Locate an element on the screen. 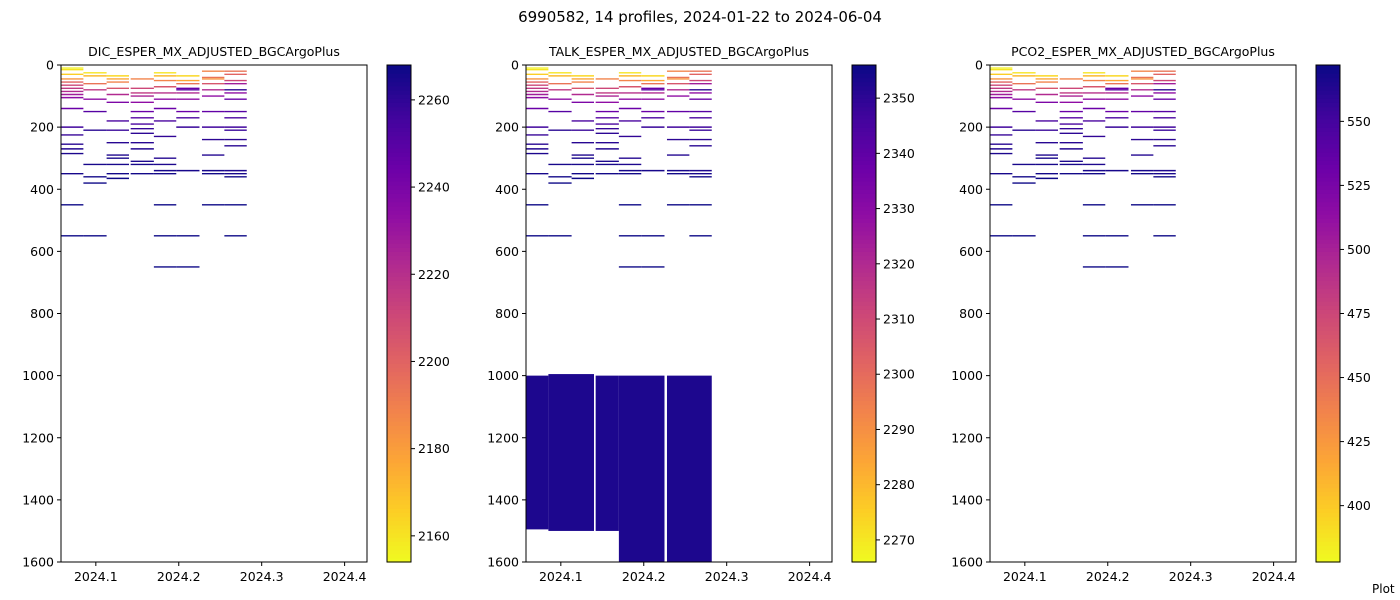 This screenshot has width=1400, height=600. colorbar-tick-label: 2310 is located at coordinates (899, 319).